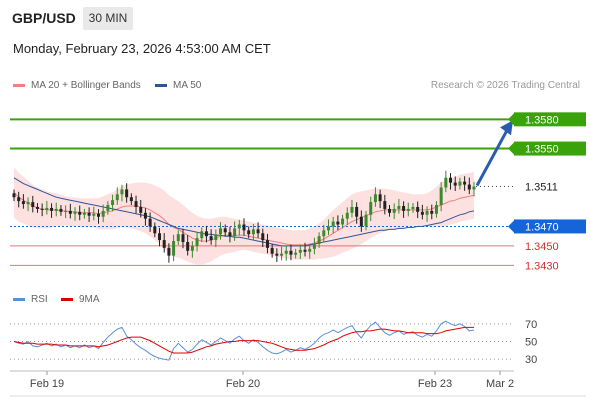 This screenshot has height=400, width=590. Describe the element at coordinates (541, 188) in the screenshot. I see `level-label-1.3511: 1.3511` at that location.